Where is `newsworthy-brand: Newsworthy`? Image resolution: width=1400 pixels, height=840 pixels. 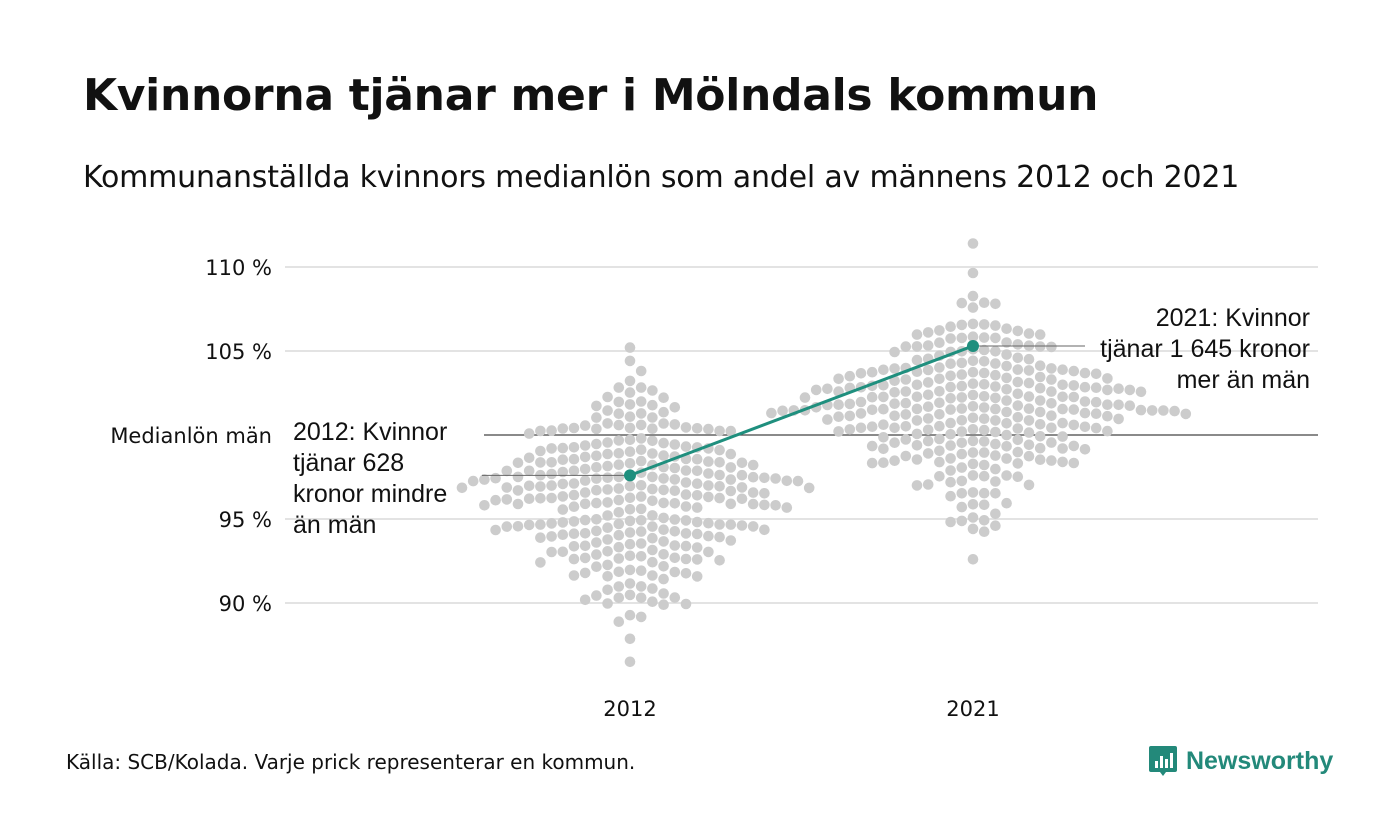 newsworthy-brand: Newsworthy is located at coordinates (1240, 761).